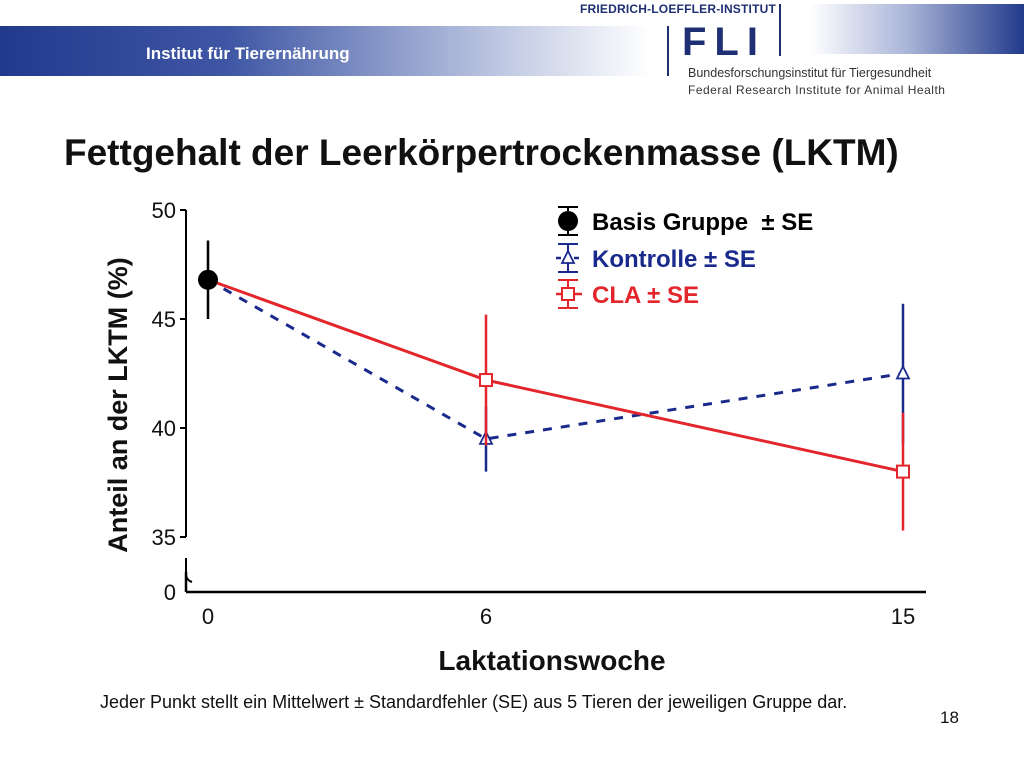 This screenshot has height=768, width=1024. Describe the element at coordinates (724, 42) in the screenshot. I see `fli-logo: FLI` at that location.